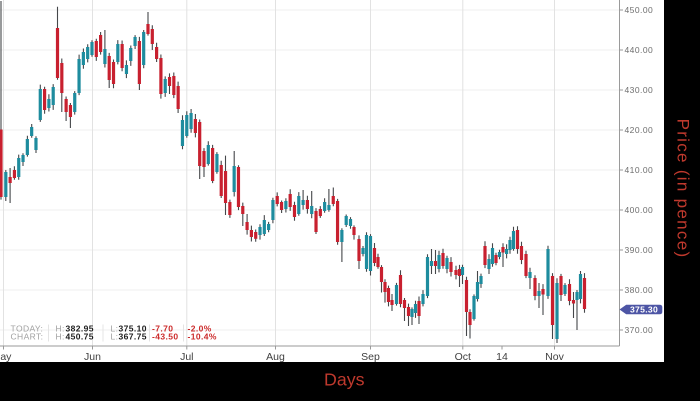 Image resolution: width=700 pixels, height=401 pixels. Describe the element at coordinates (133, 336) in the screenshot. I see `svg-text: 367.75` at that location.